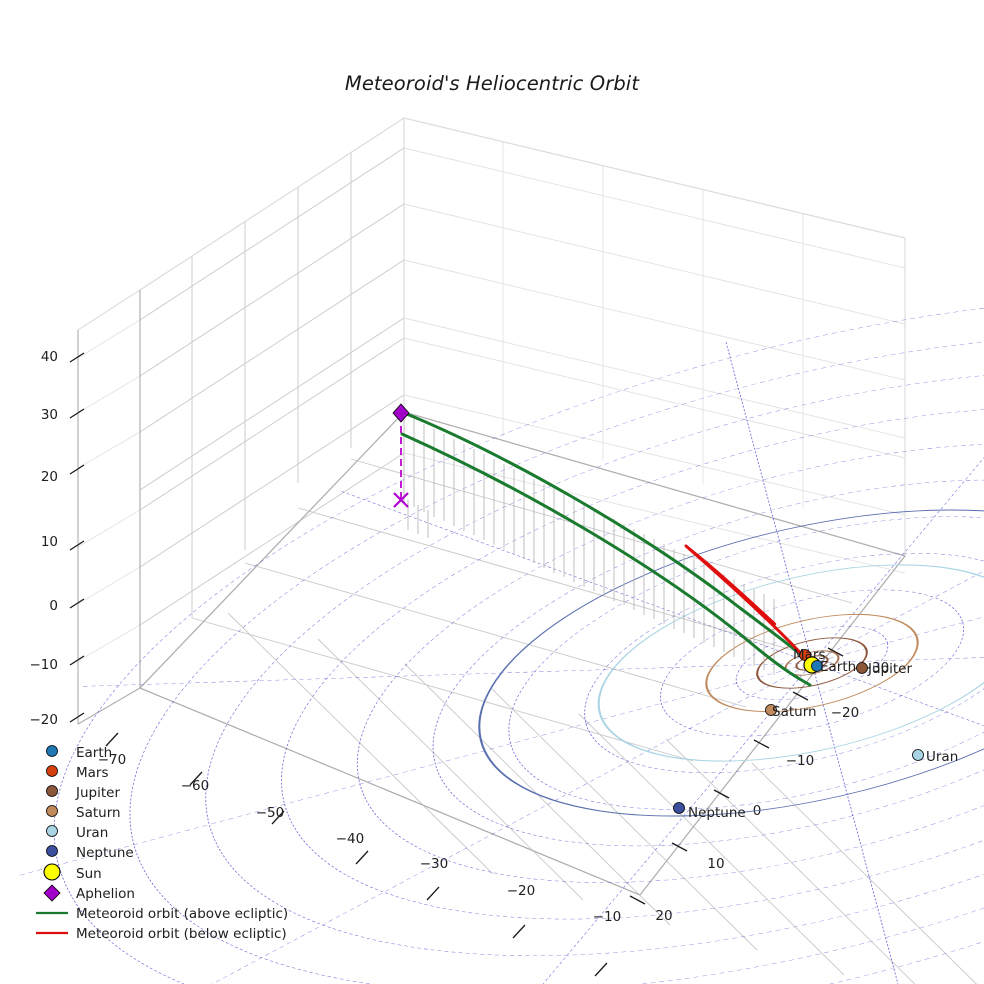 The height and width of the screenshot is (984, 984). What do you see at coordinates (815, 734) in the screenshot?
I see `celestial-bodies: Neptune Uran Saturn Jupiter Mars Earth` at bounding box center [815, 734].